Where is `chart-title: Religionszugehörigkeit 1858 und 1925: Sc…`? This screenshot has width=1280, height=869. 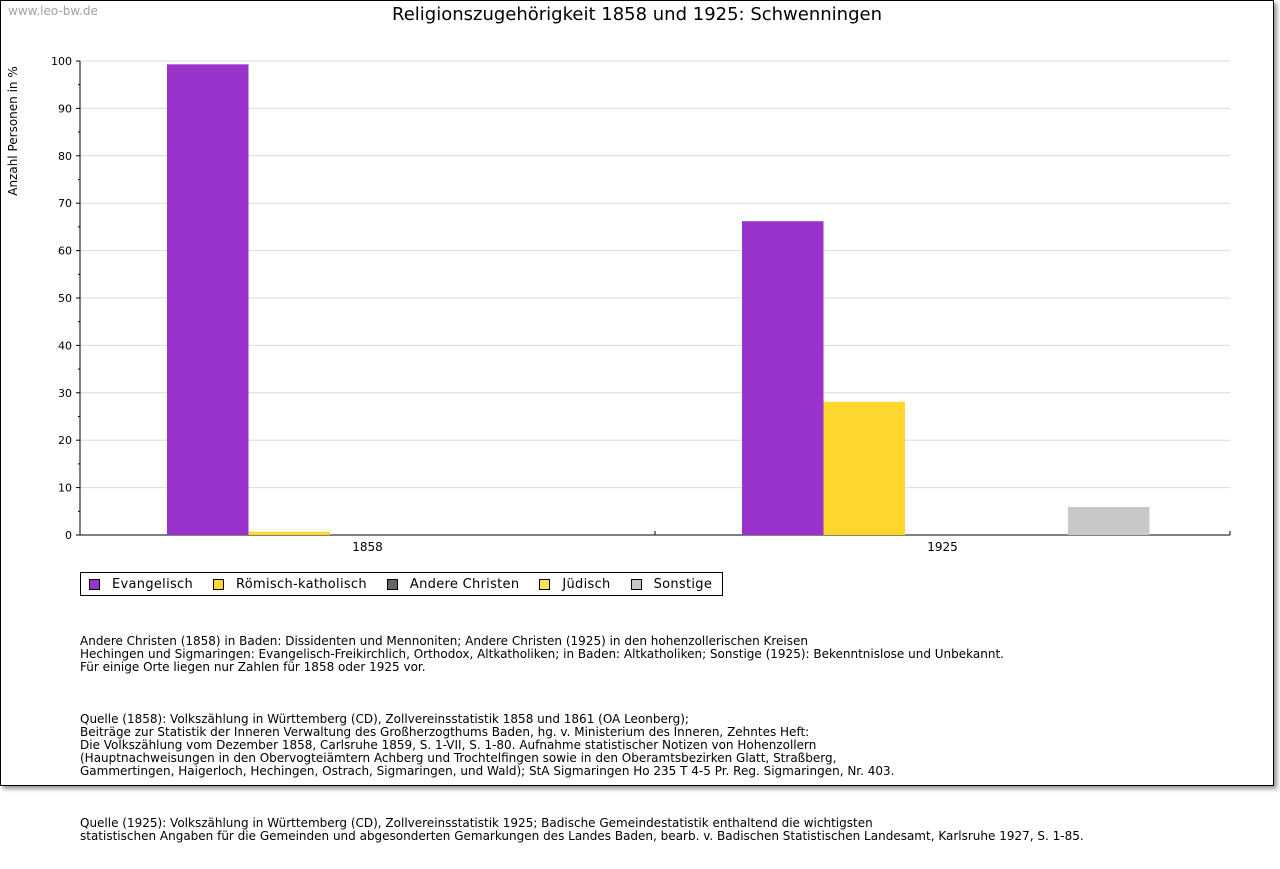 chart-title: Religionszugehörigkeit 1858 und 1925: Sc… is located at coordinates (637, 14).